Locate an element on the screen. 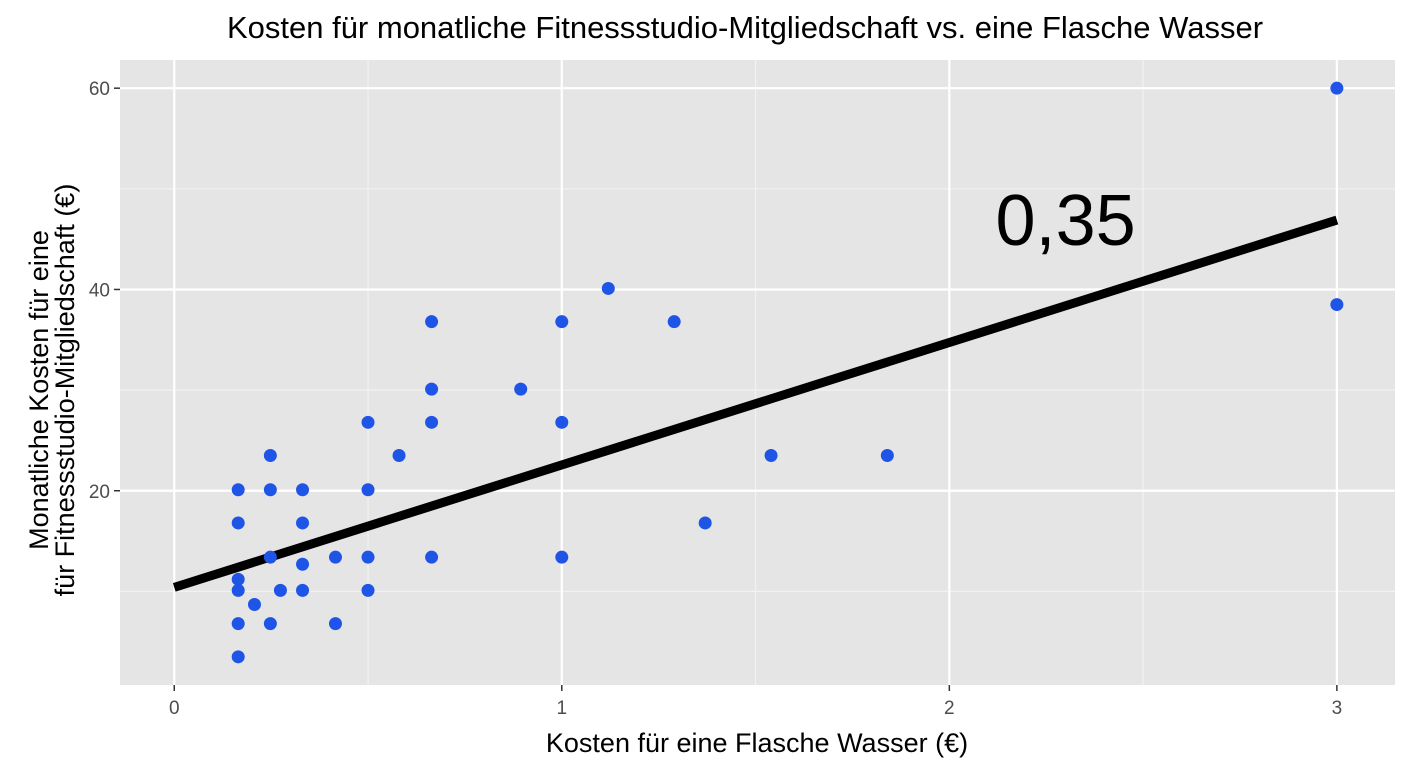 This screenshot has width=1408, height=773. y-tick-label: 40 is located at coordinates (99, 290).